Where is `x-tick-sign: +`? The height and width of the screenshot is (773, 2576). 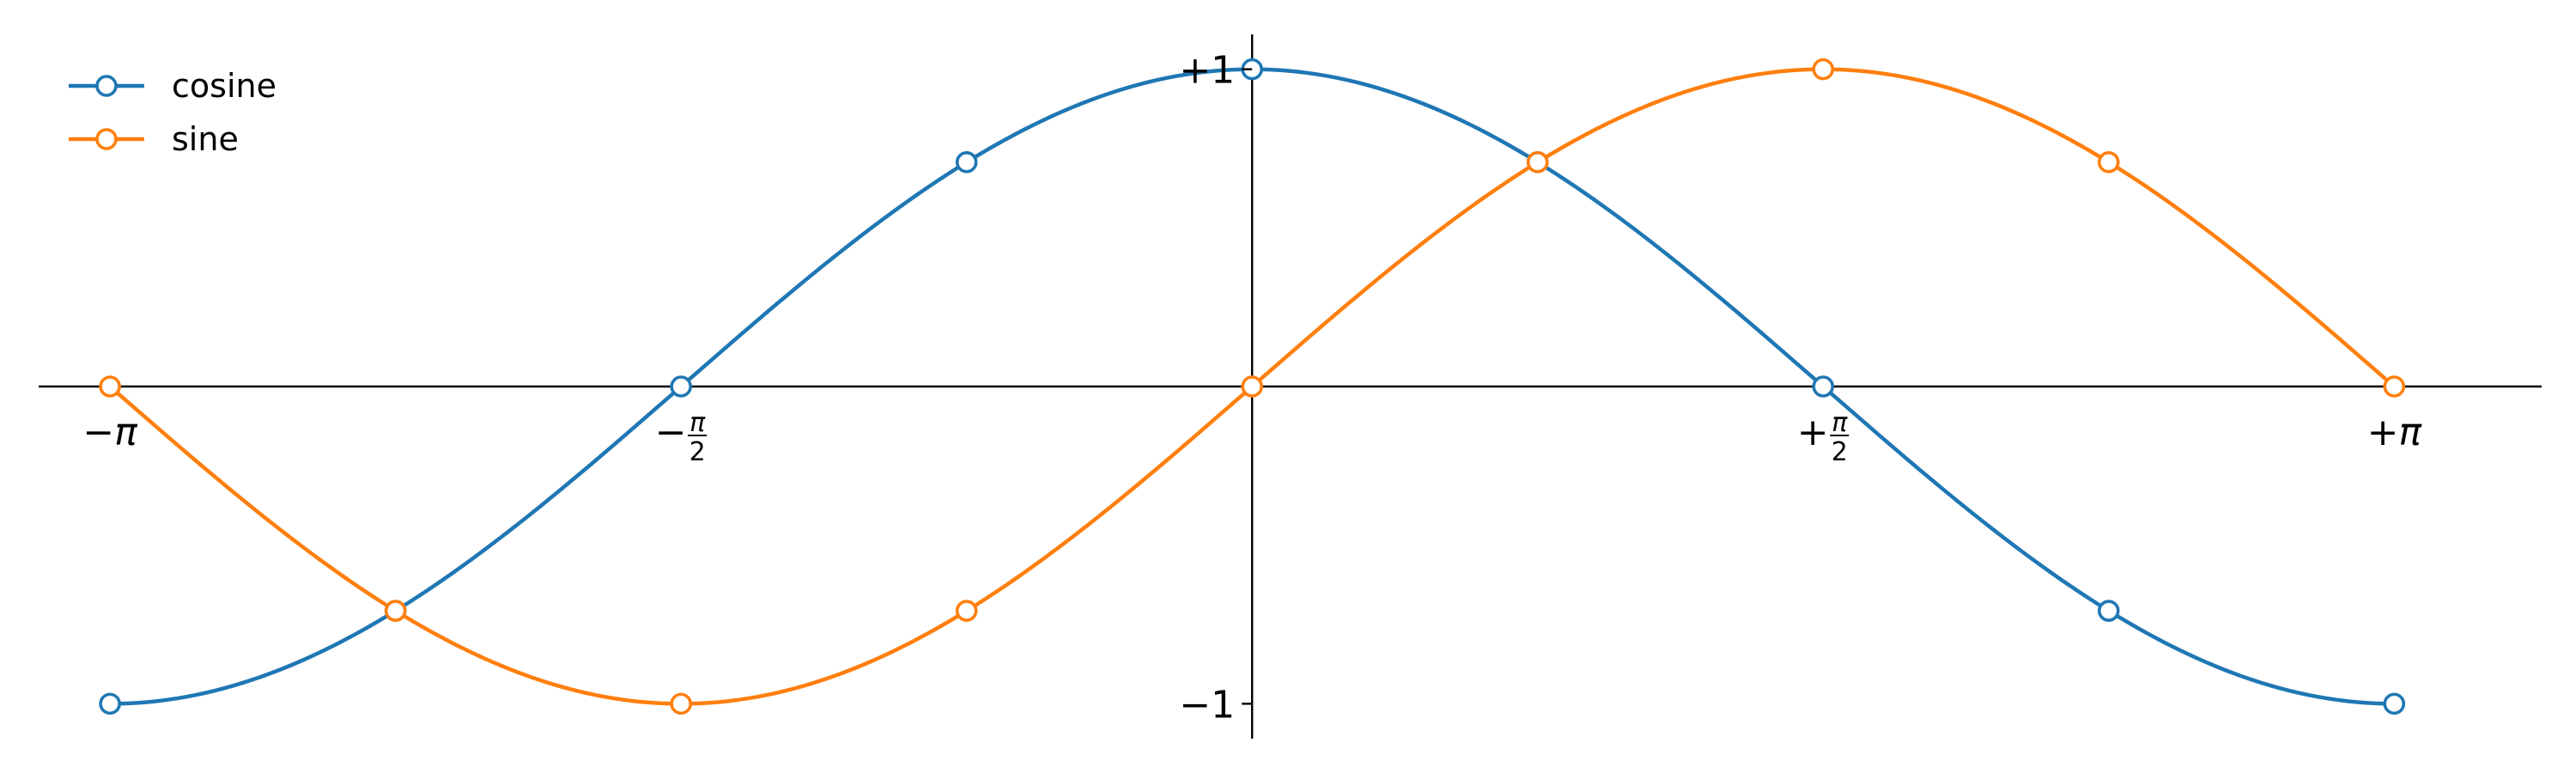 x-tick-sign: + is located at coordinates (1813, 432).